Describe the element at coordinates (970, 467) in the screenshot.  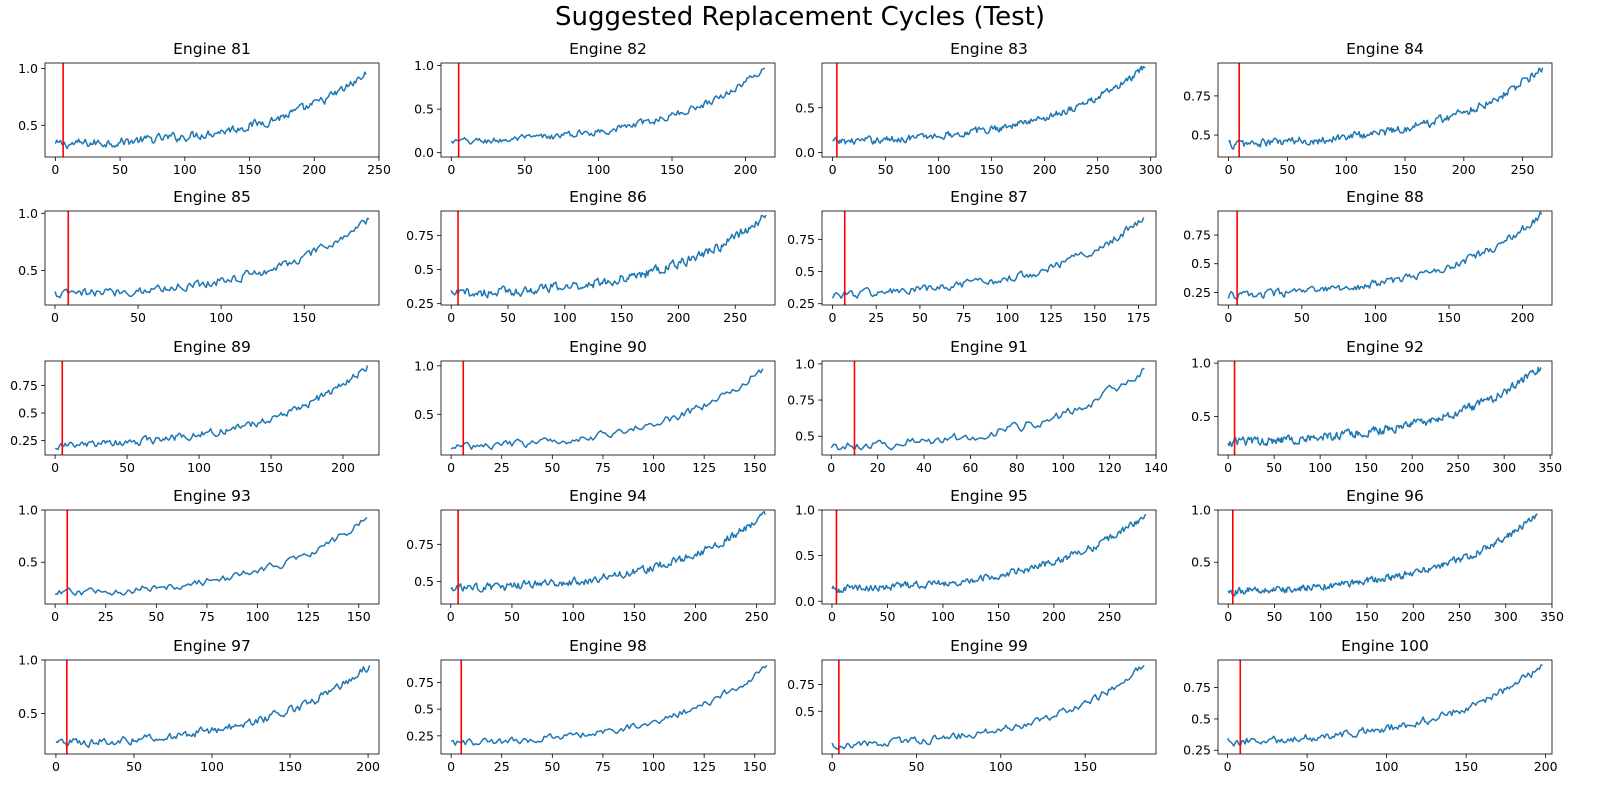
I see `x-tick-label: 60` at that location.